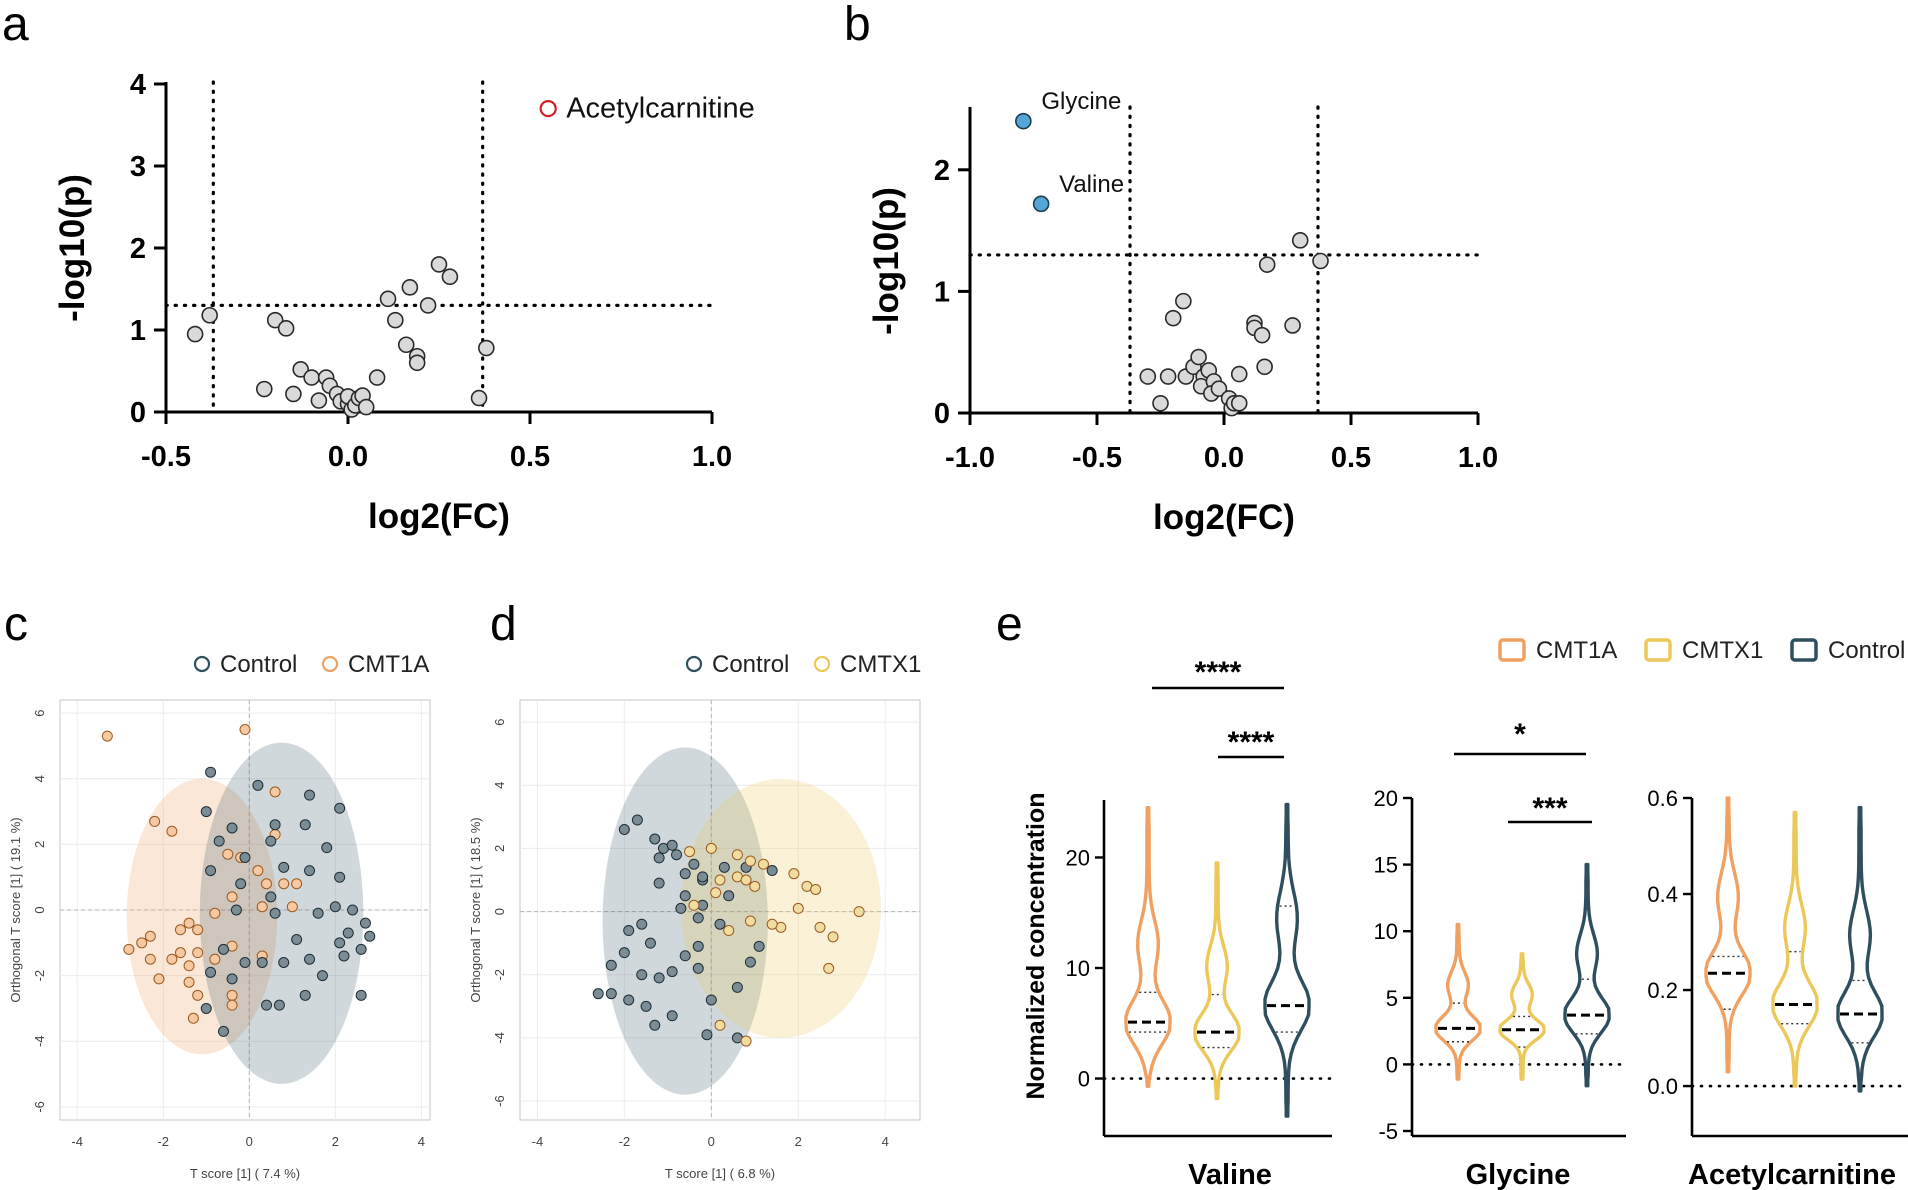 The height and width of the screenshot is (1190, 1908). I want to click on x-axis-title: log2(FC), so click(1224, 517).